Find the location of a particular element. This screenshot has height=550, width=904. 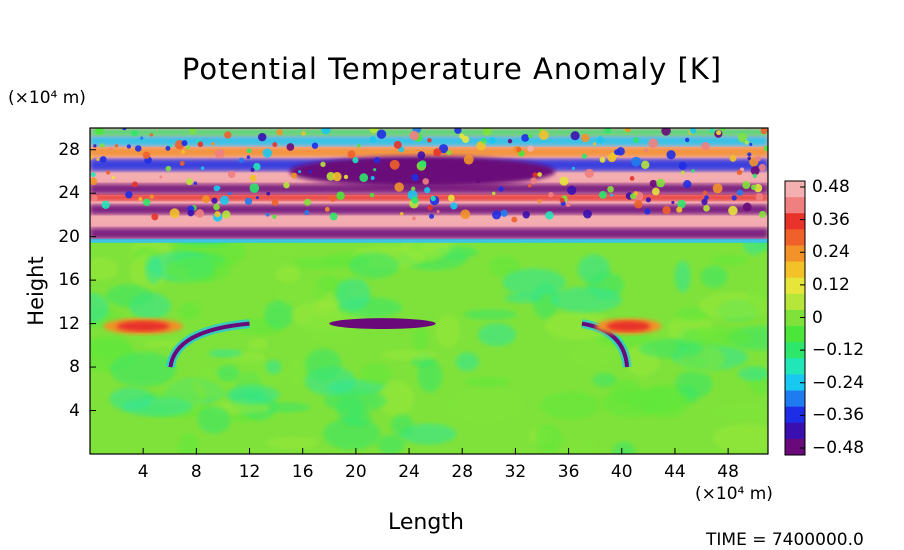

y-tick-label: 8 is located at coordinates (74, 367).